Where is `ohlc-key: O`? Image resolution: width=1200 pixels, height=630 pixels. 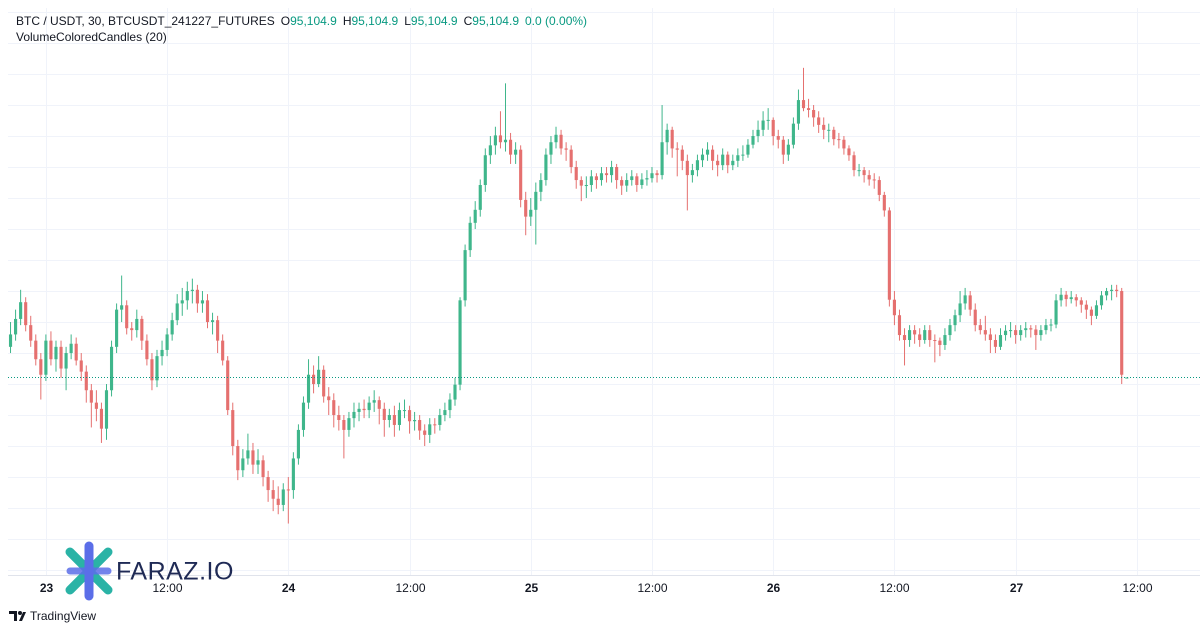 ohlc-key: O is located at coordinates (285, 21).